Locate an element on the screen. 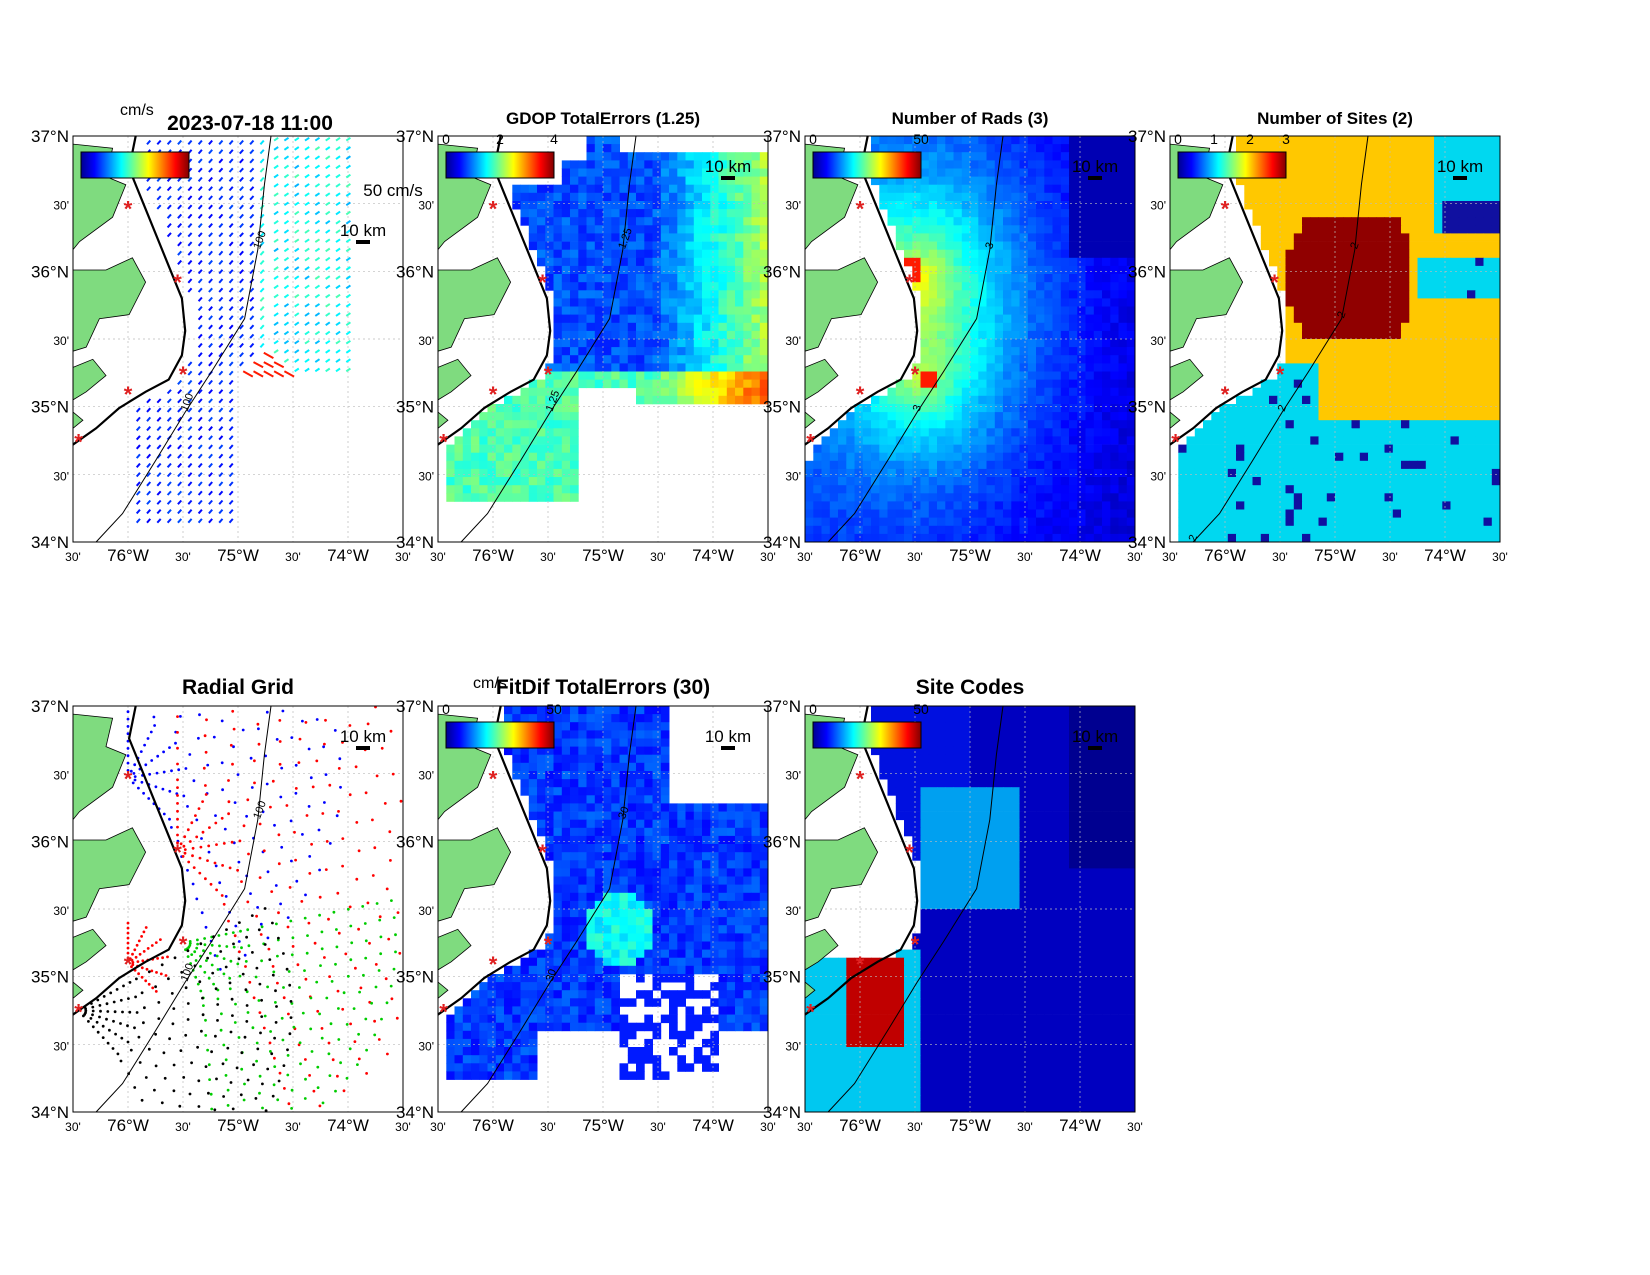 The image size is (1650, 1275). depth-contour is located at coordinates (915, 339).